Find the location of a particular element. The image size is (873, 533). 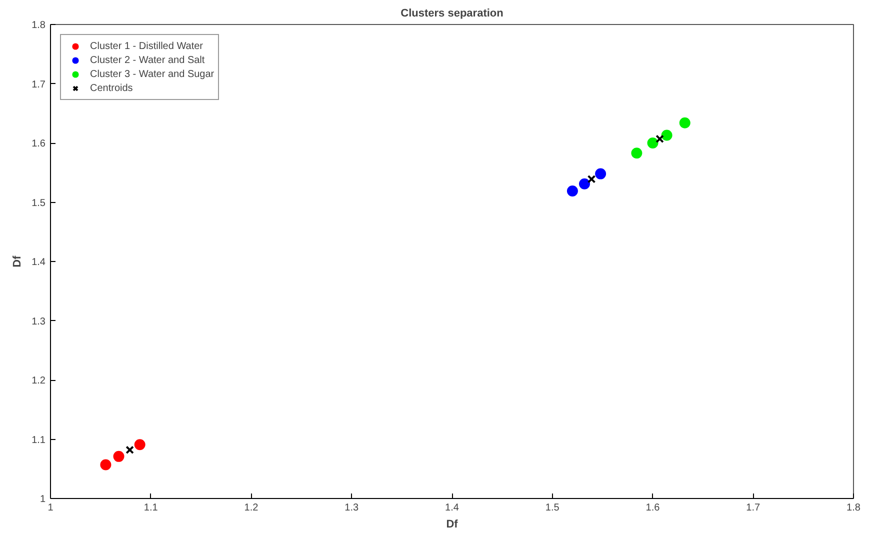

y-tick-label: 1.5 is located at coordinates (39, 203).